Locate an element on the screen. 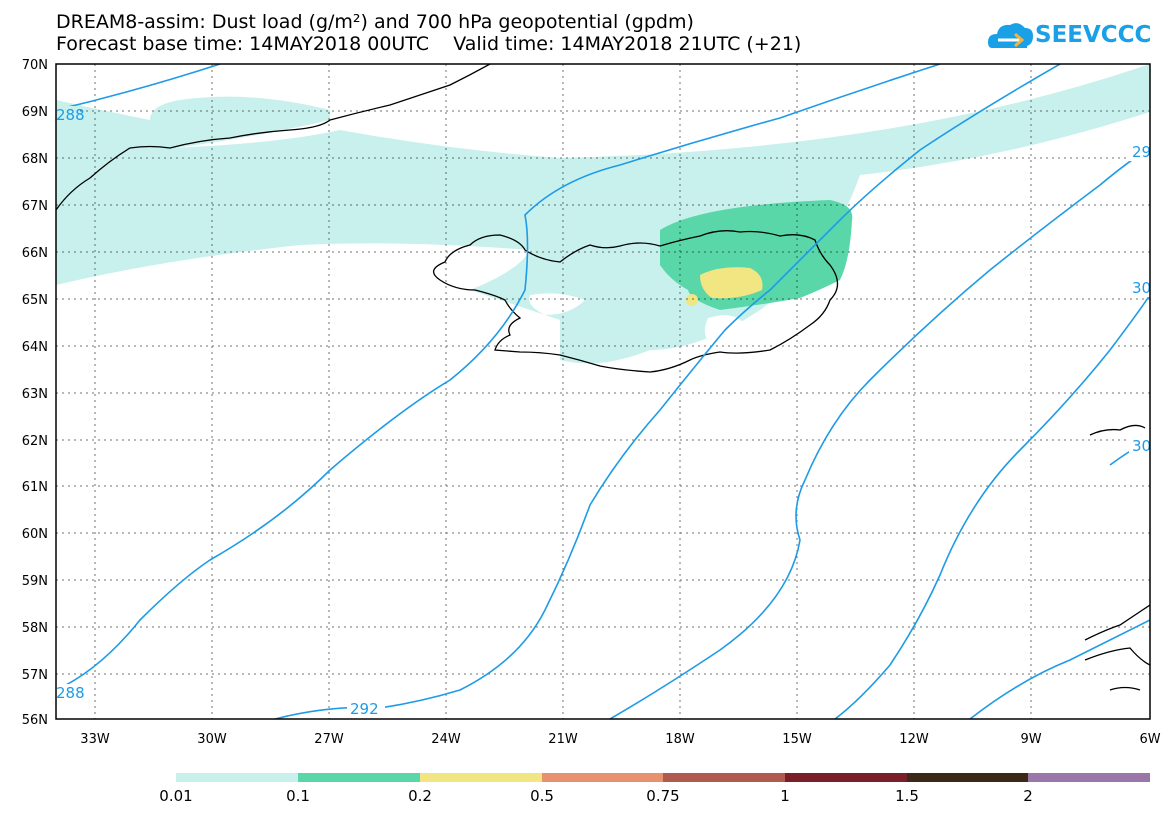 This screenshot has width=1175, height=815. colorbar-label: 0.01 is located at coordinates (175, 796).